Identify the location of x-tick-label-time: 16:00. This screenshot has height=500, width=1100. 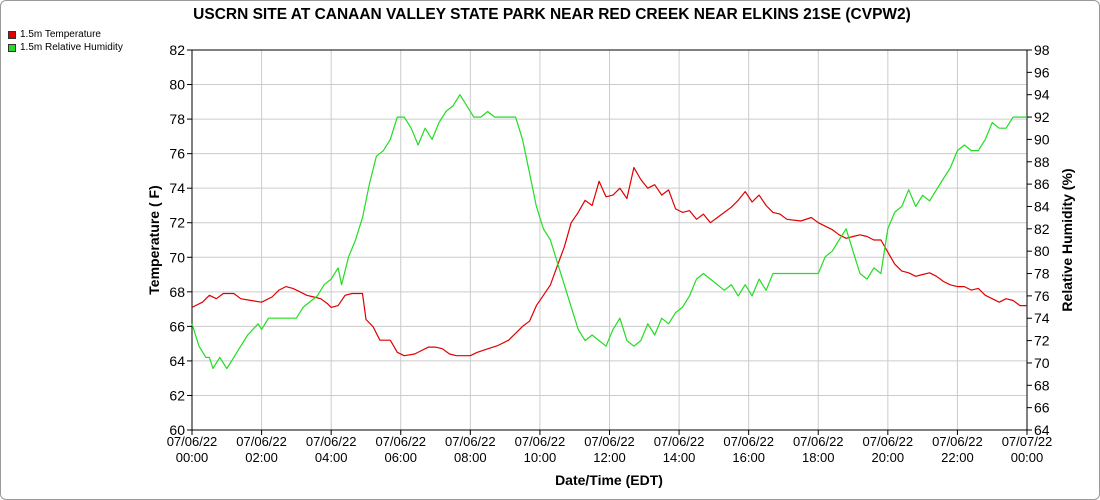
(748, 457).